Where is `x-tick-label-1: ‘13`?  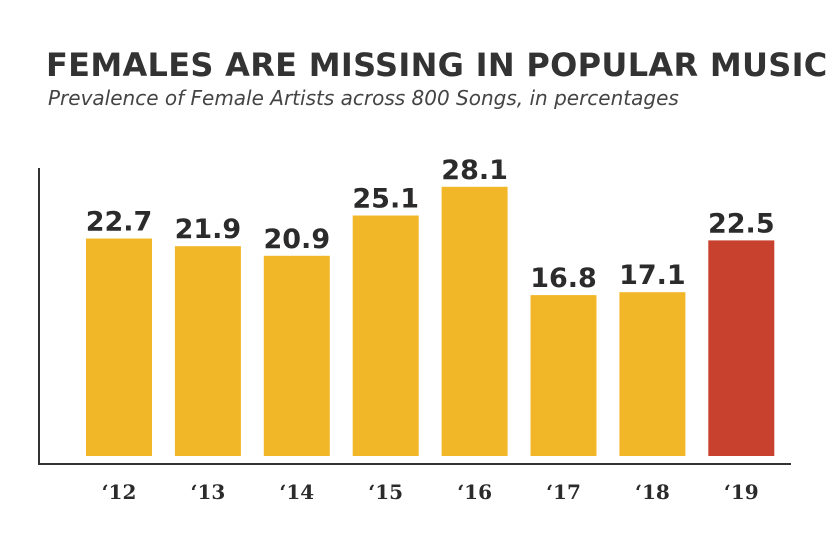
x-tick-label-1: ‘13 is located at coordinates (208, 492).